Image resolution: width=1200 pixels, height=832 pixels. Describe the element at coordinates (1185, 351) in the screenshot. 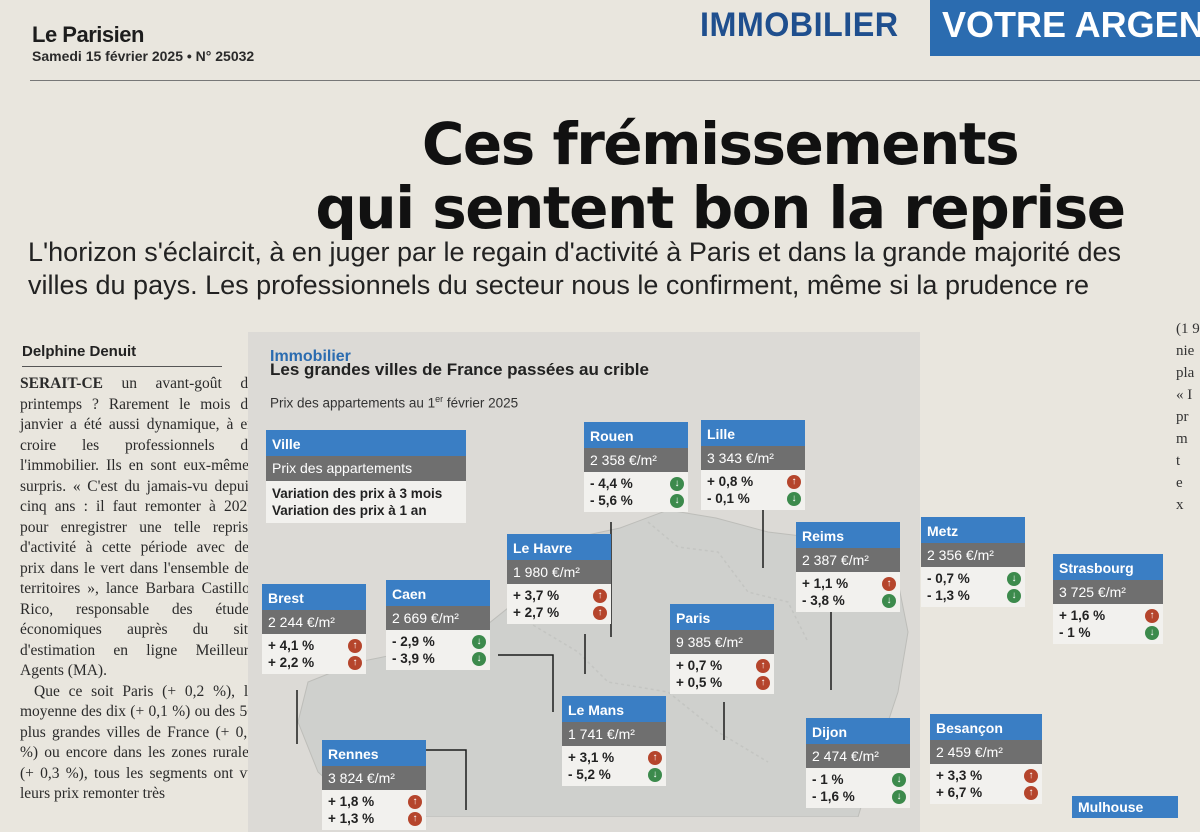

I see `right-column-fragment: nie` at that location.